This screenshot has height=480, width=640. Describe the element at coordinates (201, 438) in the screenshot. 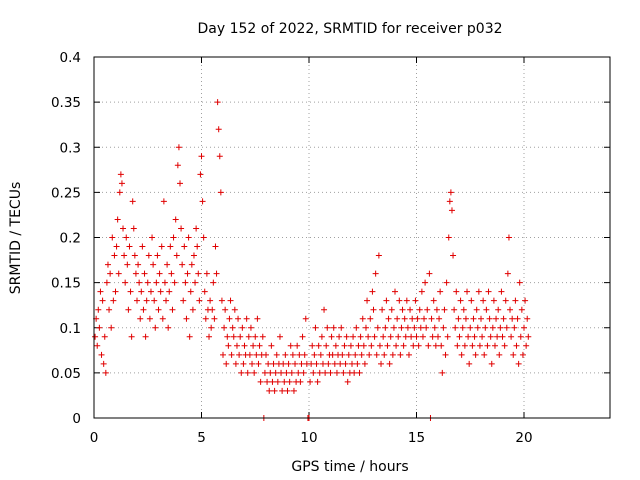

I see `x-tick-label: 5` at that location.